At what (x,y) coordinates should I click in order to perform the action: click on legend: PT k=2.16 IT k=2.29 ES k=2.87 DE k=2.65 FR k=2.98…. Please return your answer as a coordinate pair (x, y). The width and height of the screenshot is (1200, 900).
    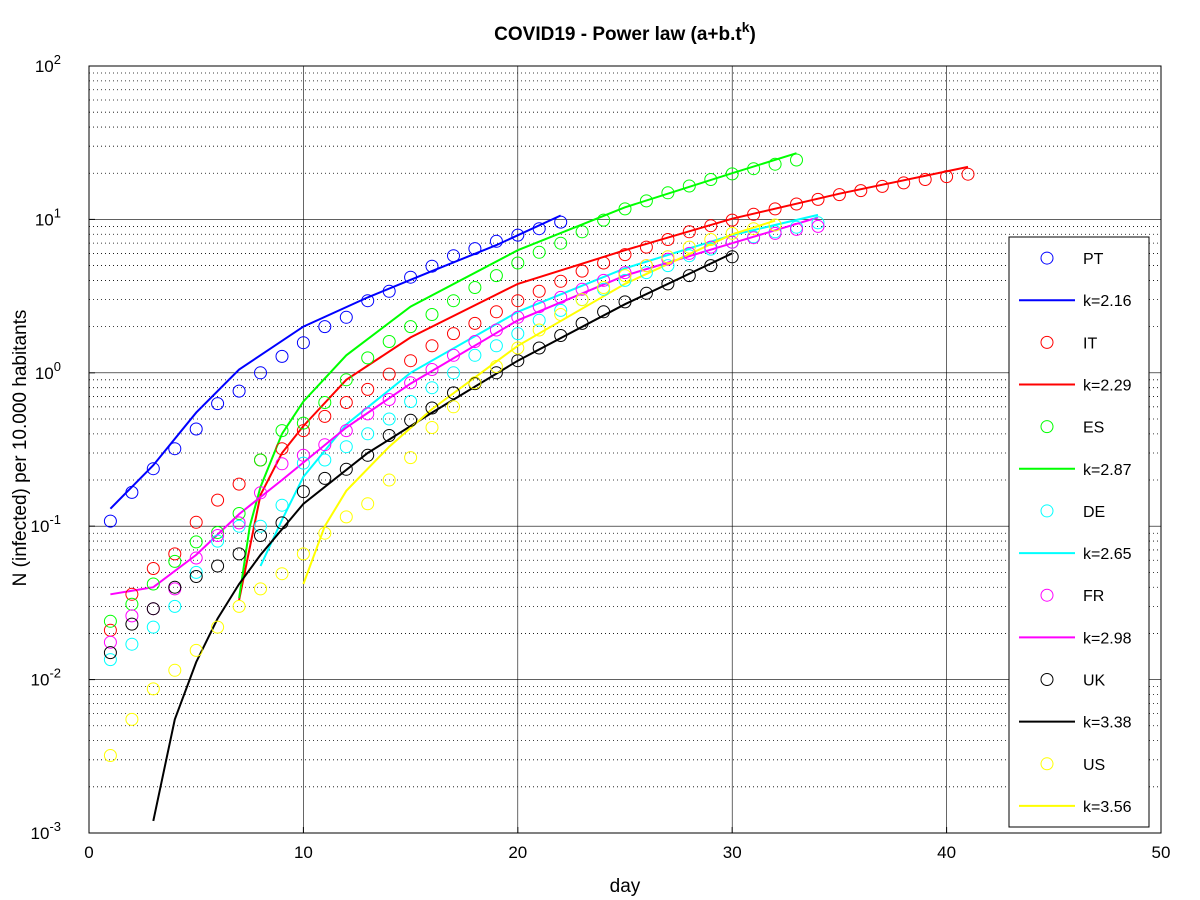
    Looking at the image, I should click on (1079, 532).